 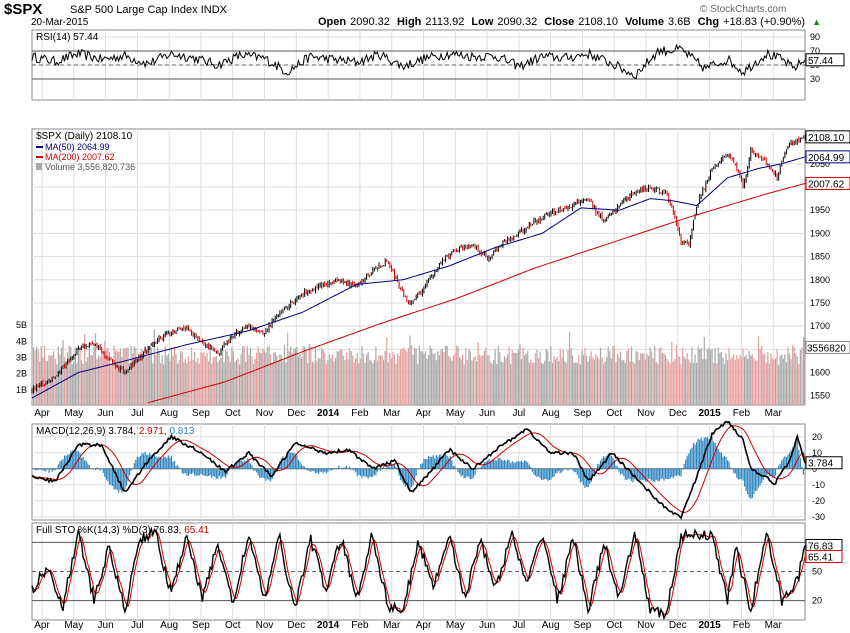 I want to click on stoch-x-tick-label: Jul, so click(x=137, y=625).